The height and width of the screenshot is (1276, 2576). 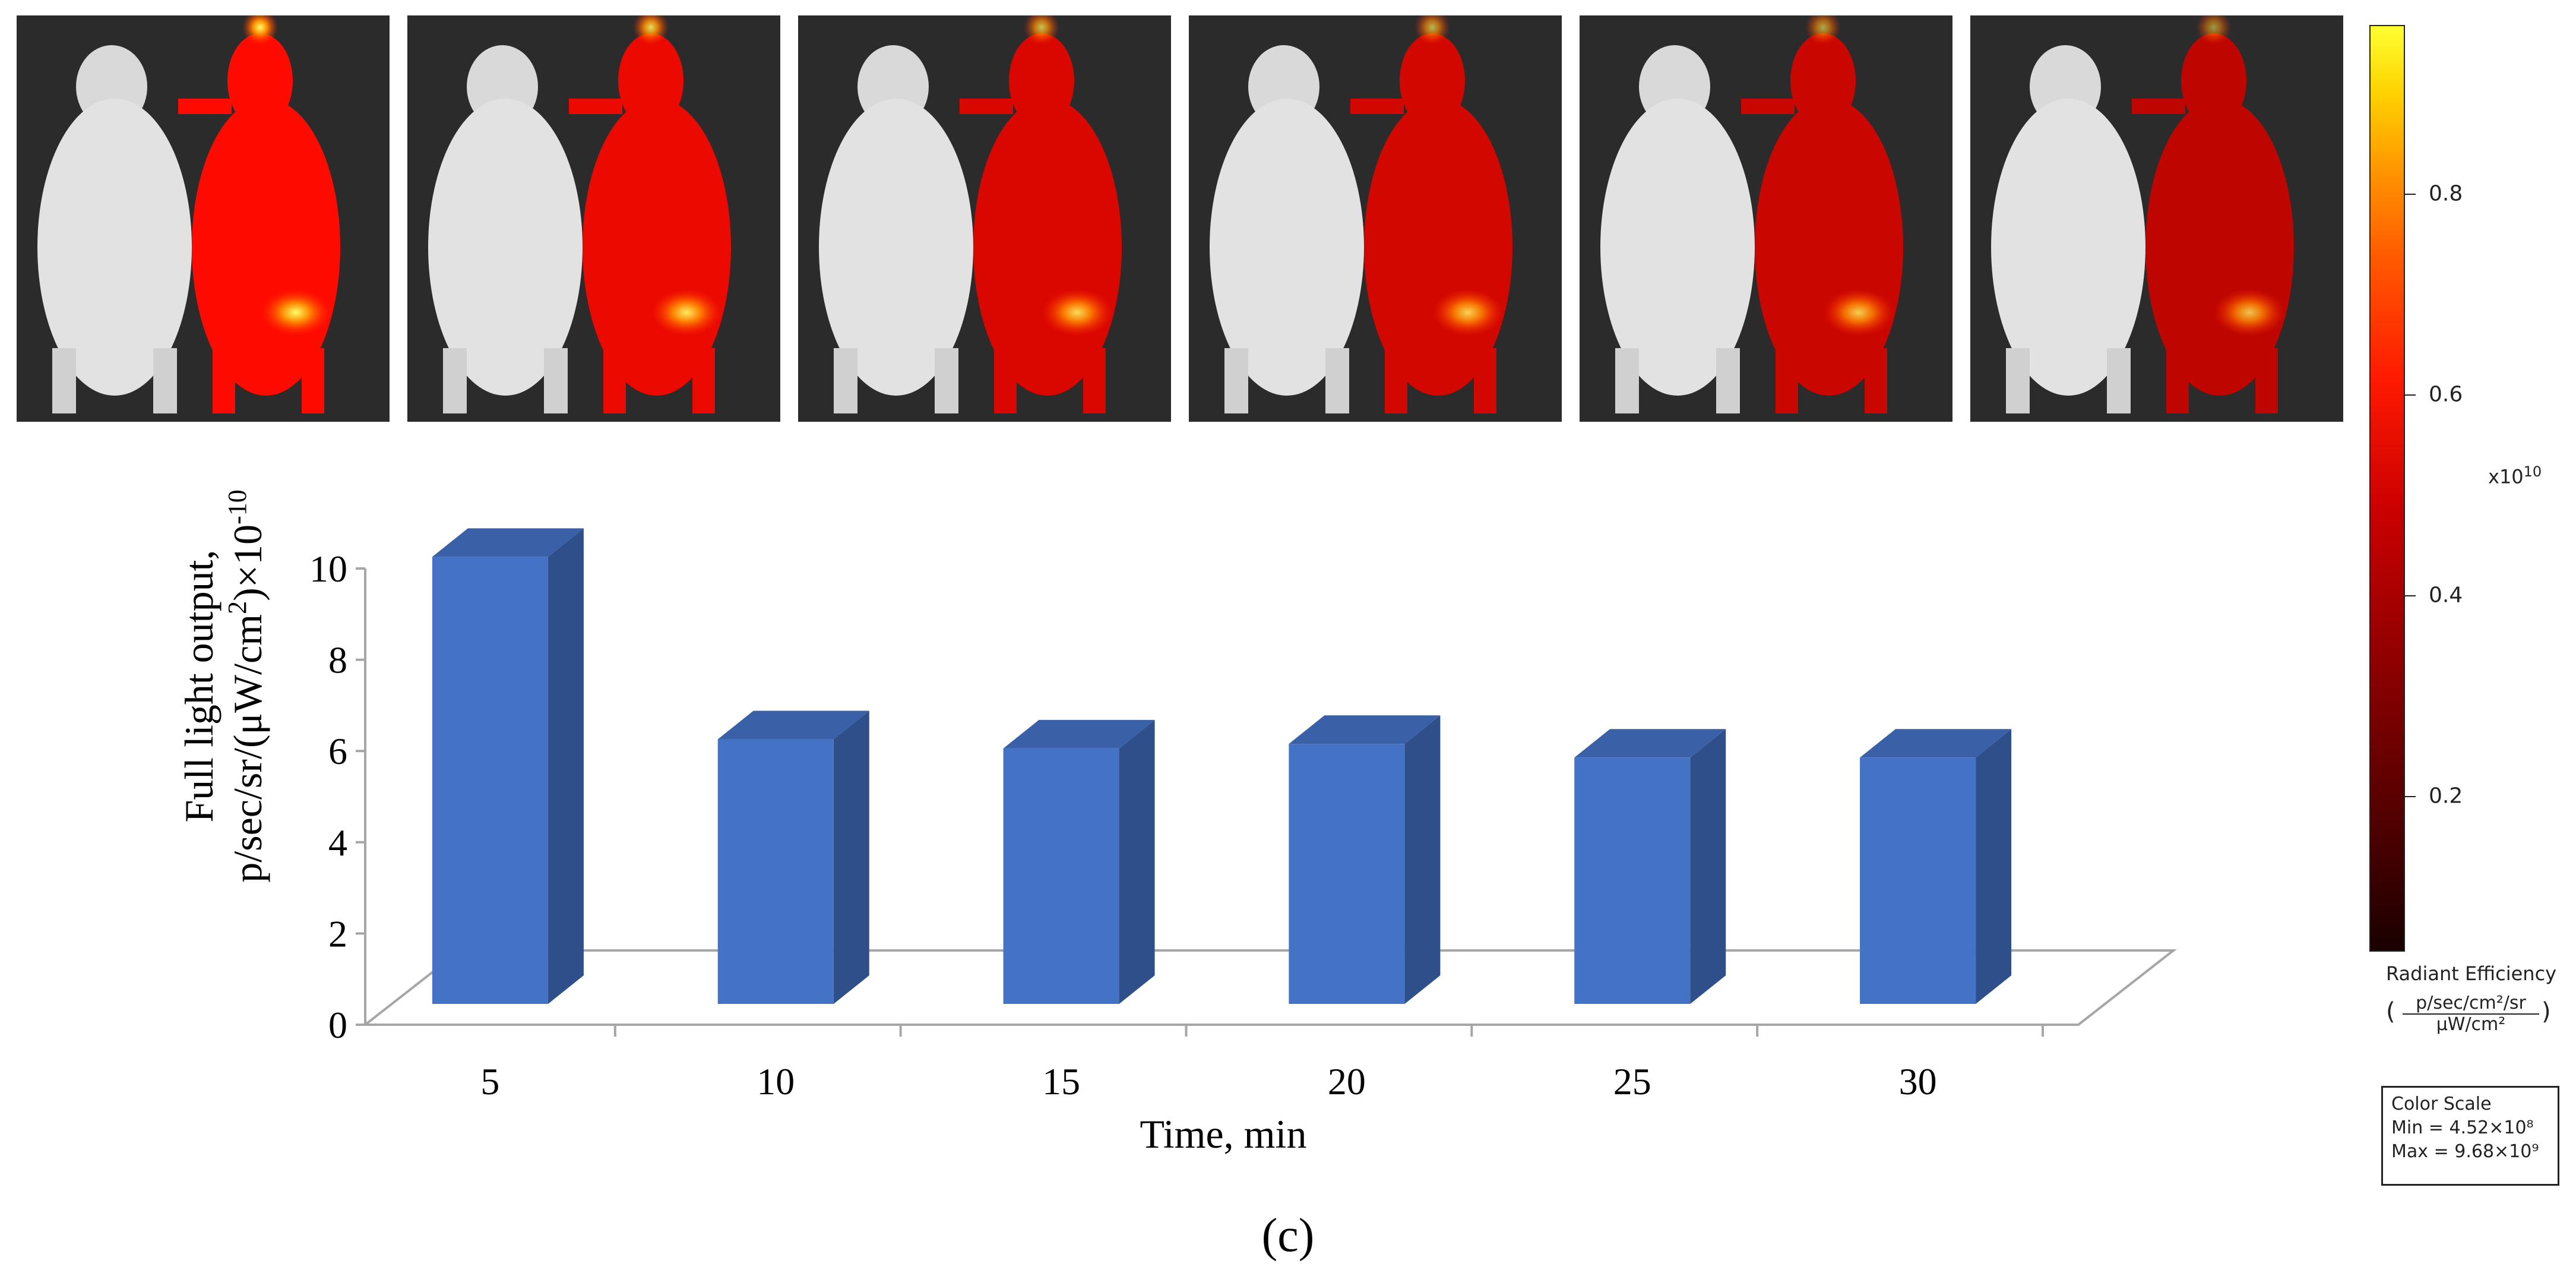 What do you see at coordinates (2471, 973) in the screenshot?
I see `colorbar-label: Radiant Efficiency` at bounding box center [2471, 973].